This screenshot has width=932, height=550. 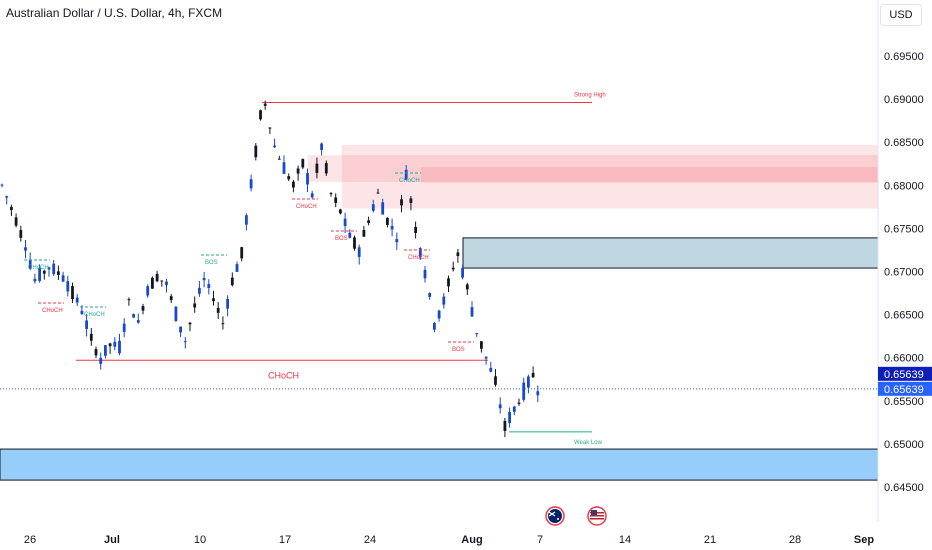 What do you see at coordinates (94, 315) in the screenshot?
I see `structure-label-2: CHoCH` at bounding box center [94, 315].